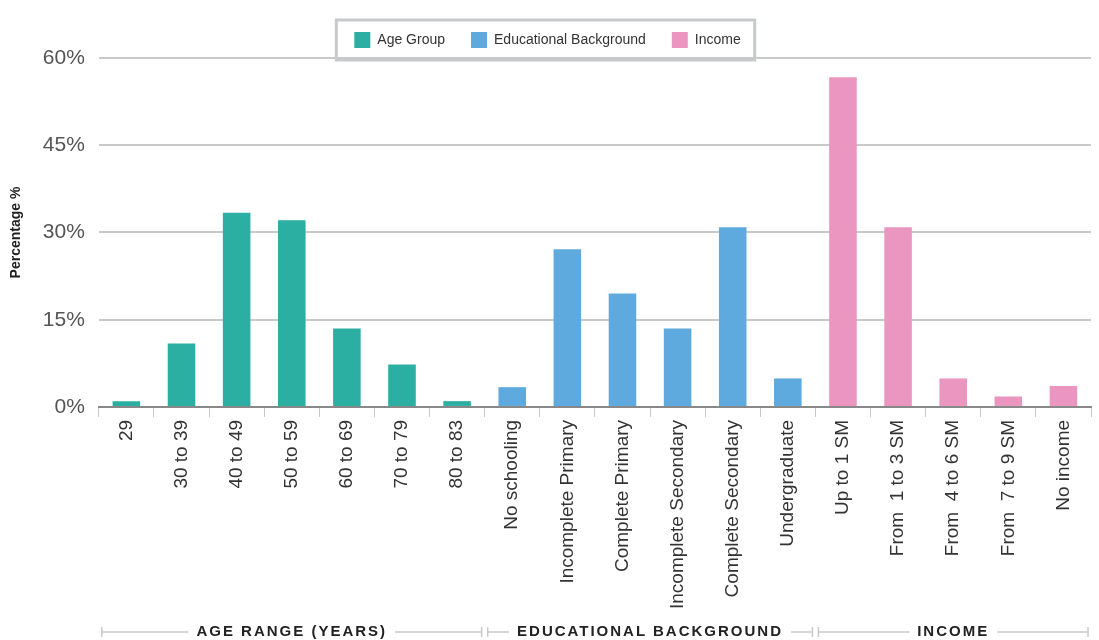 Image resolution: width=1099 pixels, height=640 pixels. Describe the element at coordinates (290, 454) in the screenshot. I see `x-tick-label: 50 to 59` at that location.